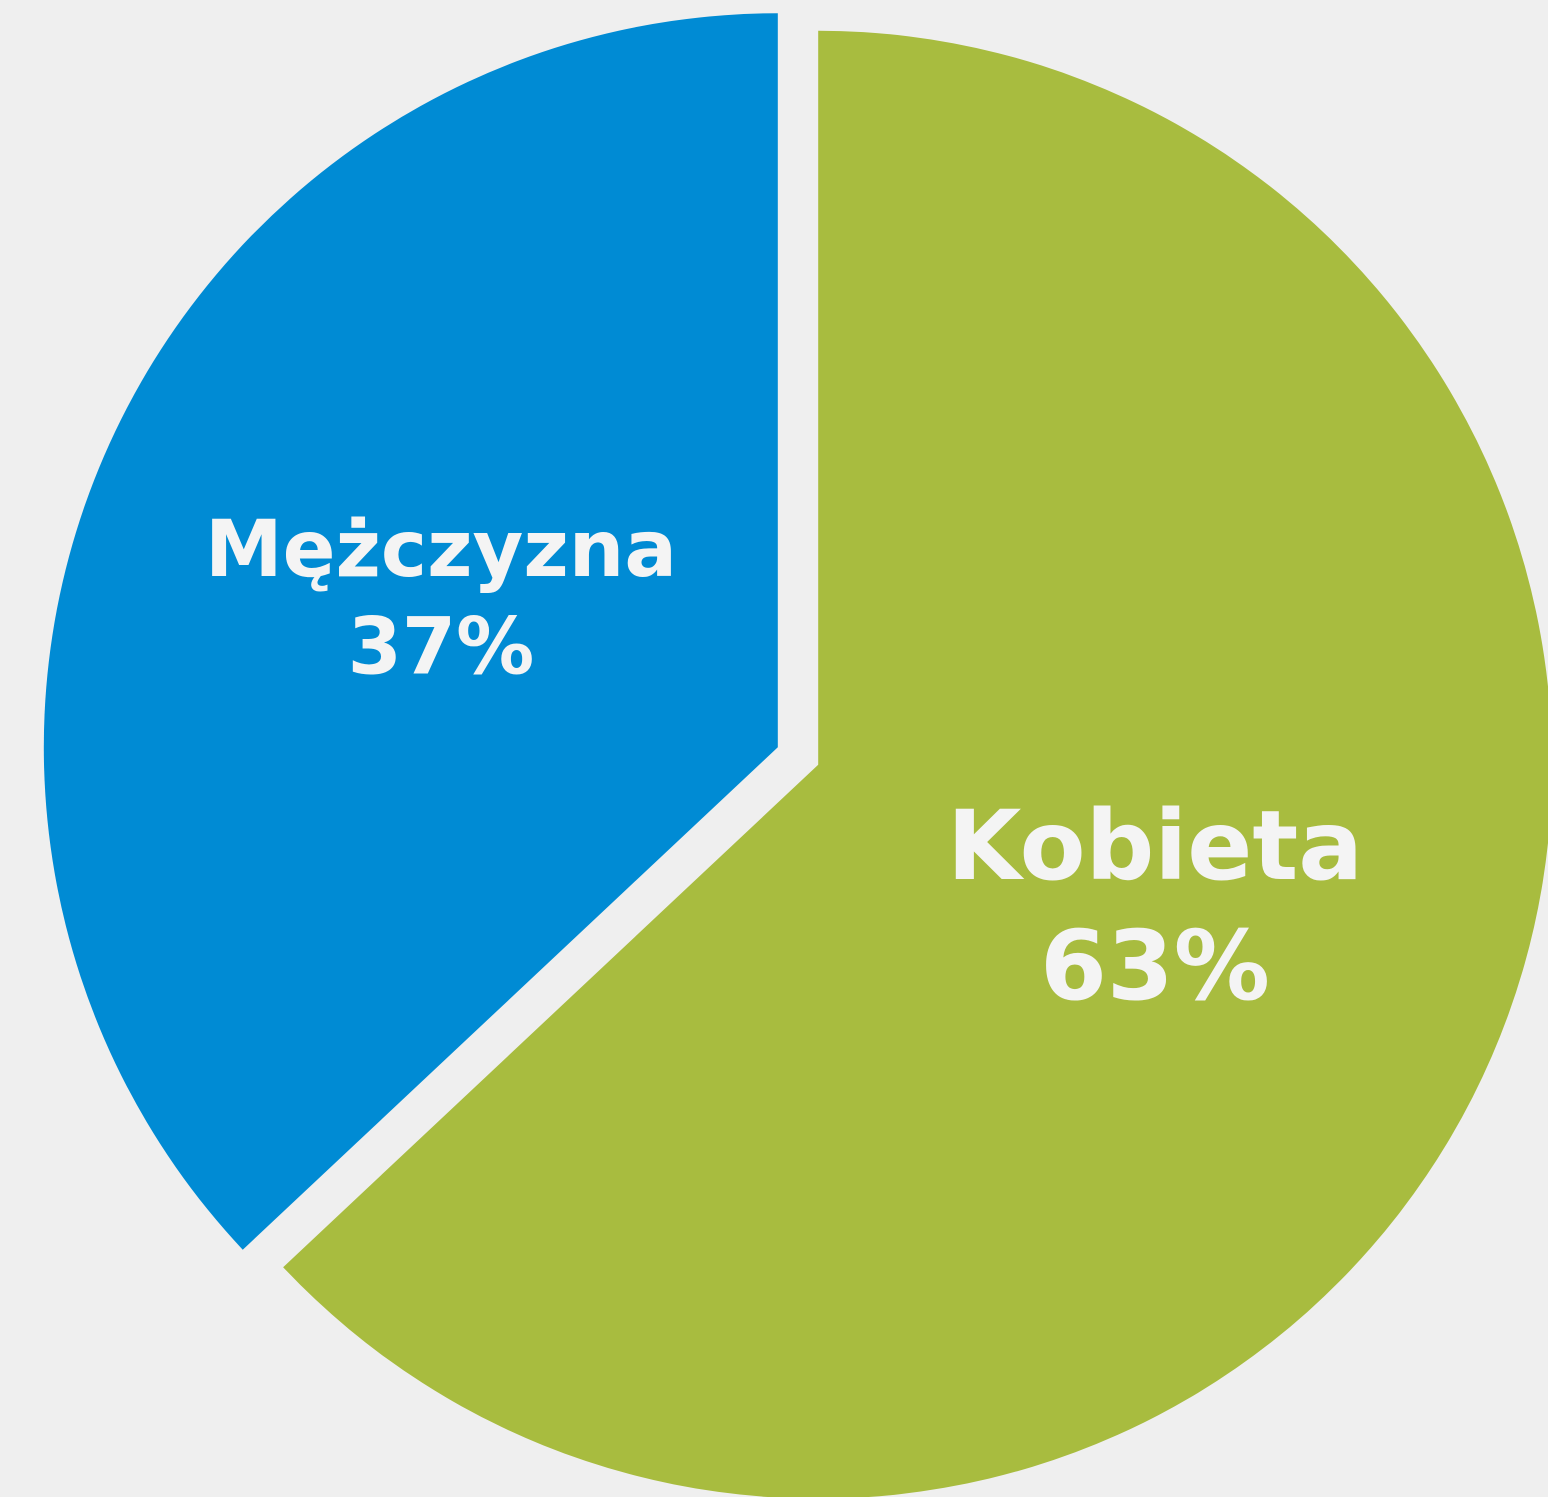 The image size is (1548, 1497). I want to click on slice-value-label: 63%, so click(1155, 966).